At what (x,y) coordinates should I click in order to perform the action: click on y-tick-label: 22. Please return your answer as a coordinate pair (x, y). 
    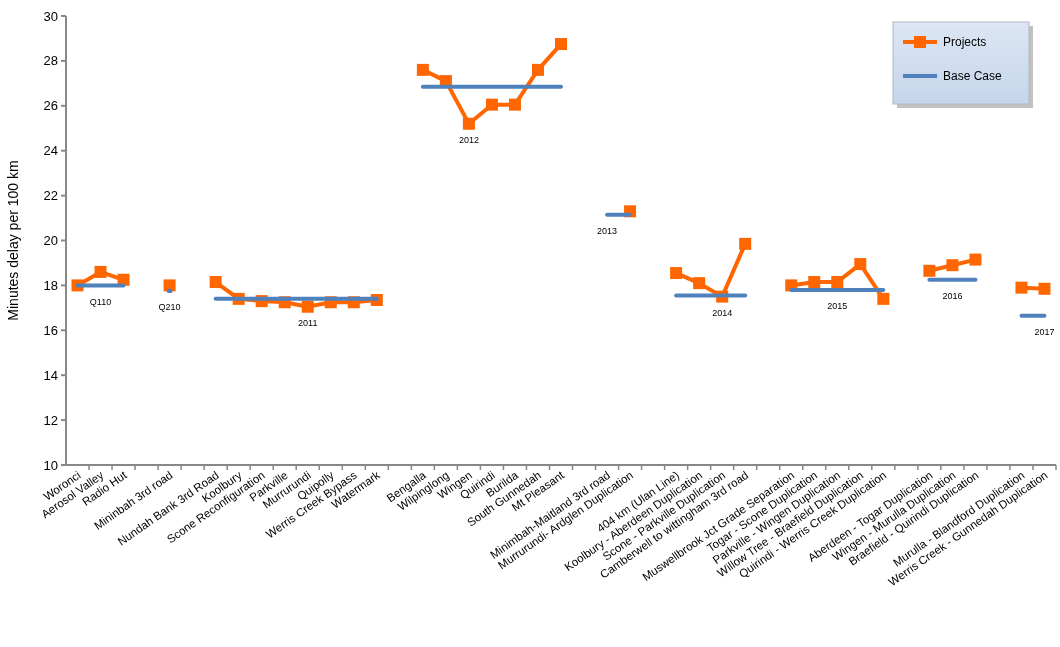
    Looking at the image, I should click on (50, 196).